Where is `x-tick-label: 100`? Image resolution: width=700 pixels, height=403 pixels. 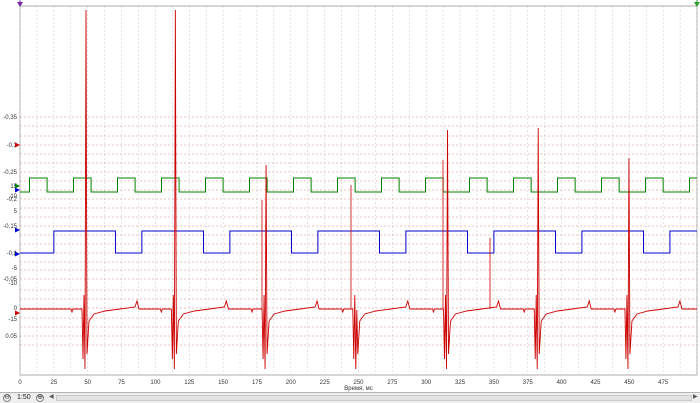
x-tick-label: 100 is located at coordinates (155, 383).